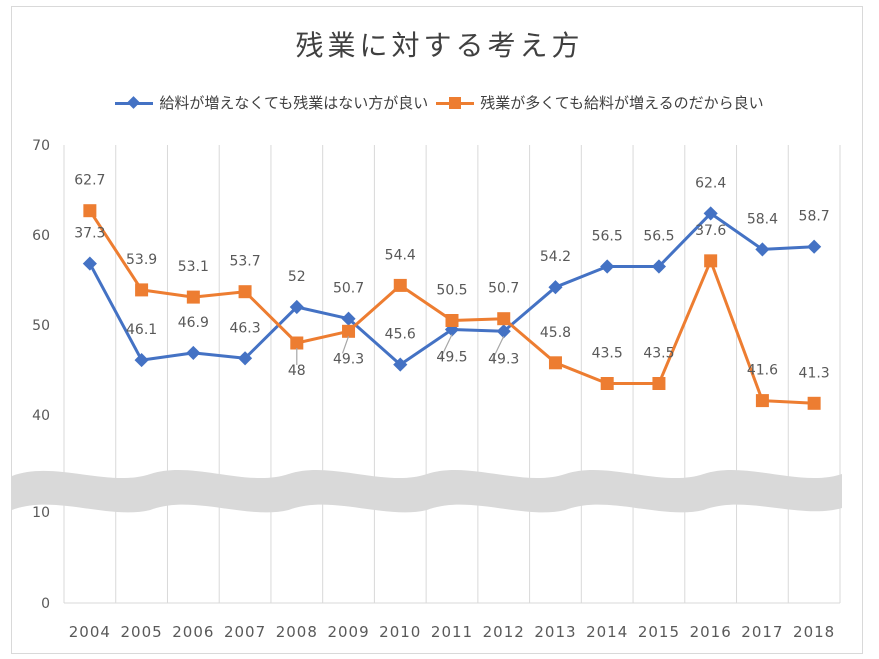 Image resolution: width=879 pixels, height=659 pixels. What do you see at coordinates (400, 632) in the screenshot?
I see `x-tick-label: 2010` at bounding box center [400, 632].